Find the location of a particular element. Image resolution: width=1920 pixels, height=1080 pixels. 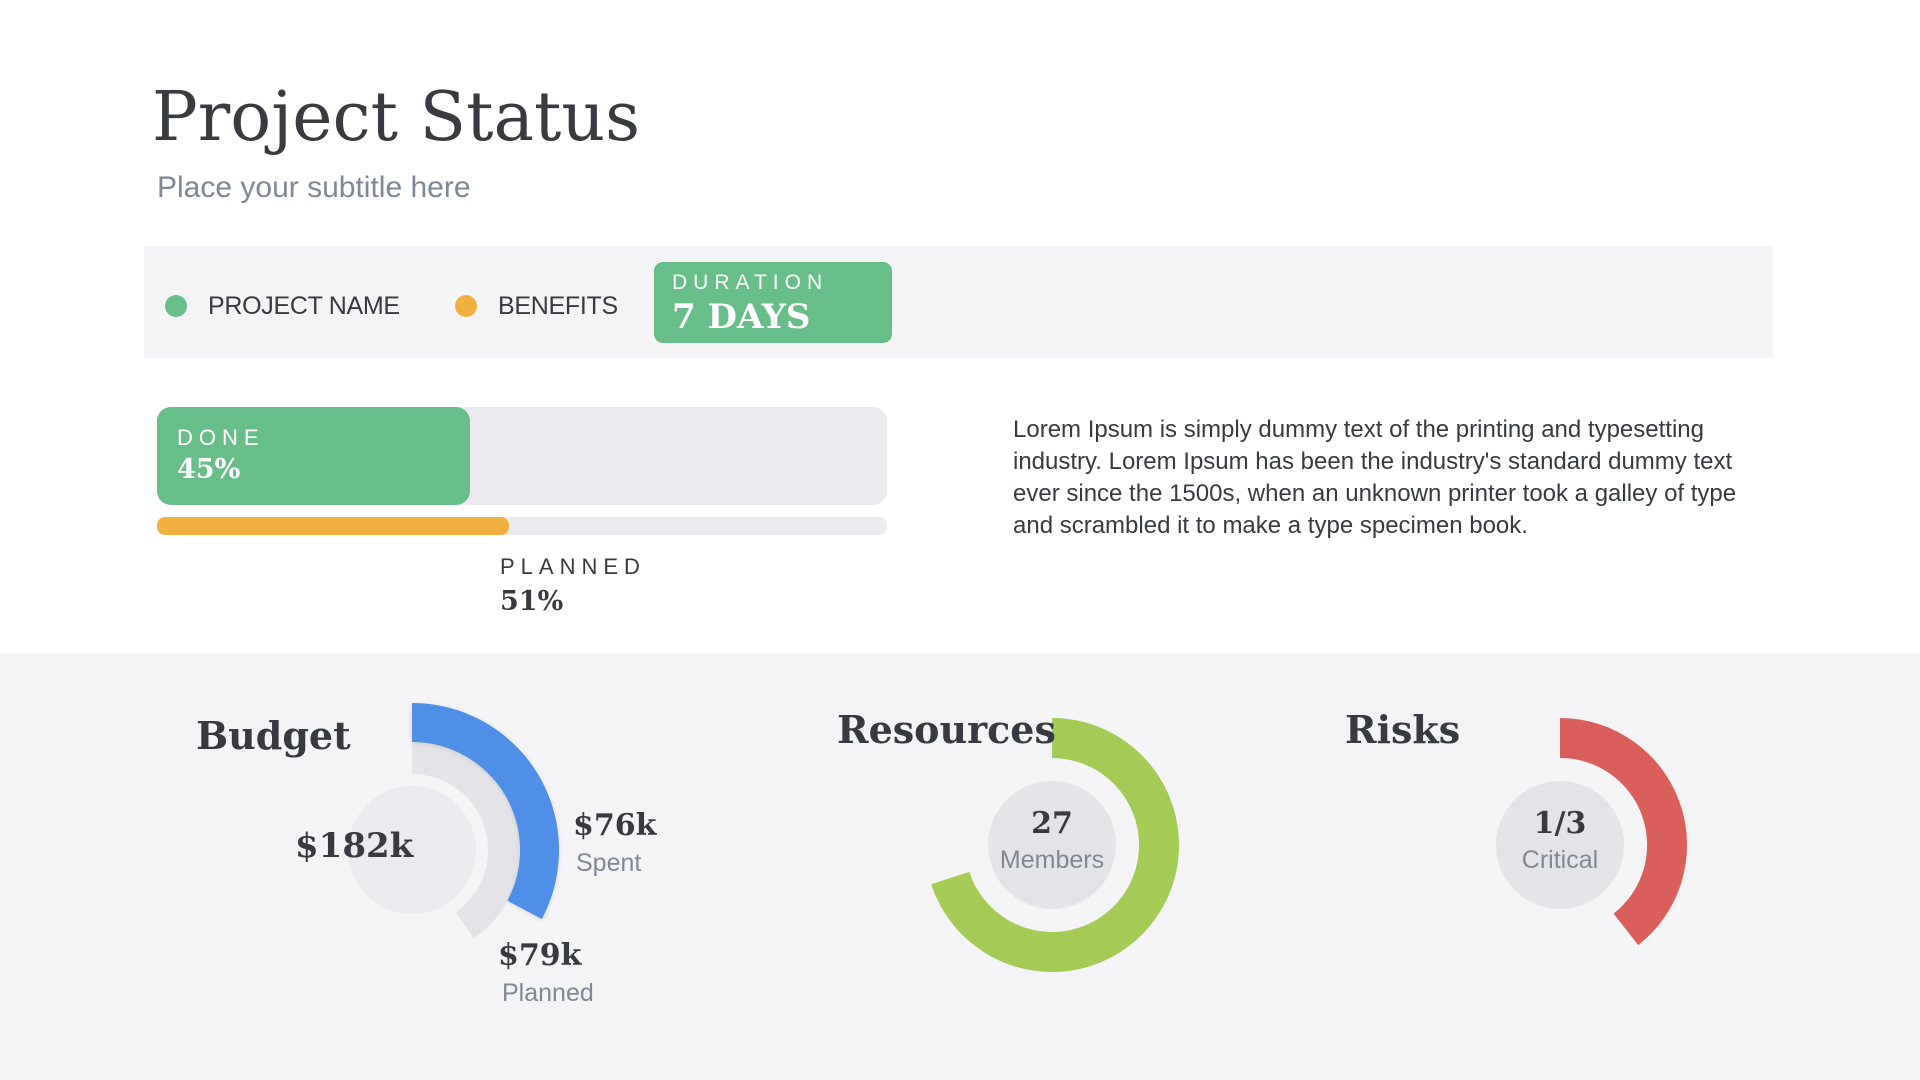

risks-arc is located at coordinates (1624, 832).